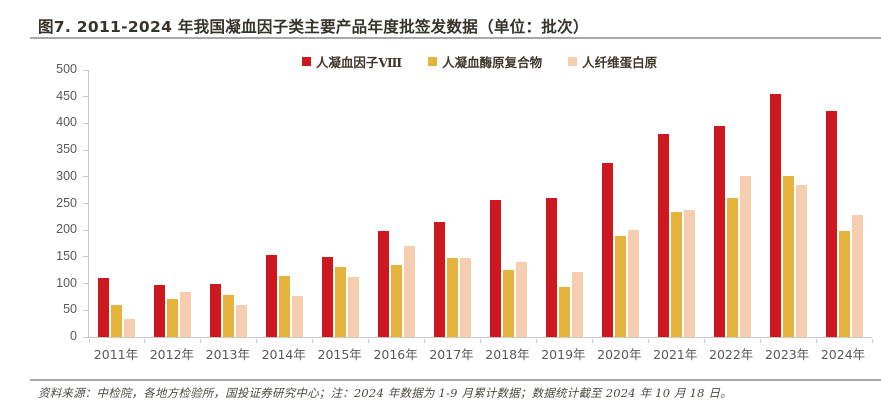 The image size is (881, 407). I want to click on bar-fibrinogen-2011年, so click(130, 328).